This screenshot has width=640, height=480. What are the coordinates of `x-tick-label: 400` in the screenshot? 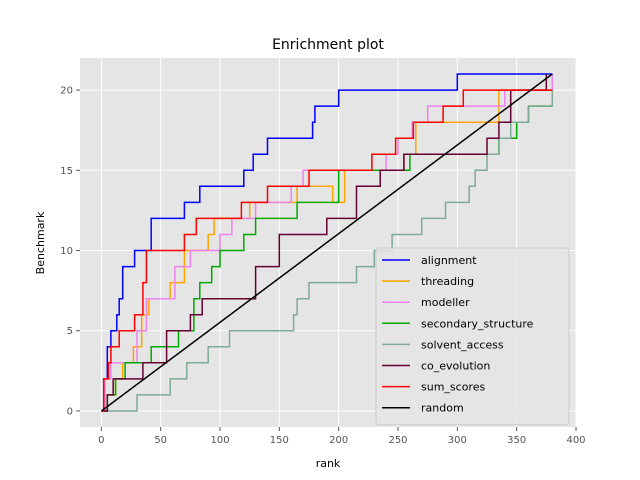 It's located at (575, 440).